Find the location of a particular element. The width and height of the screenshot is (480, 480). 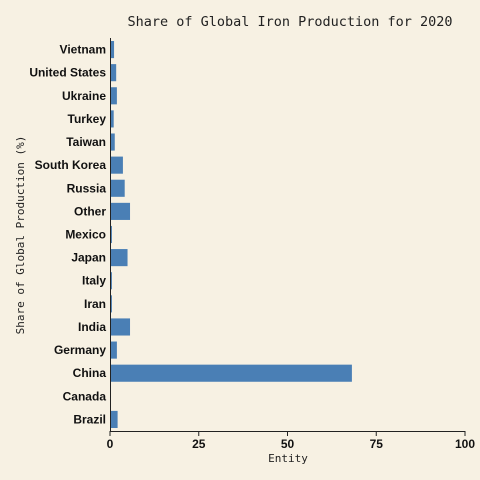

bar-india is located at coordinates (120, 327).